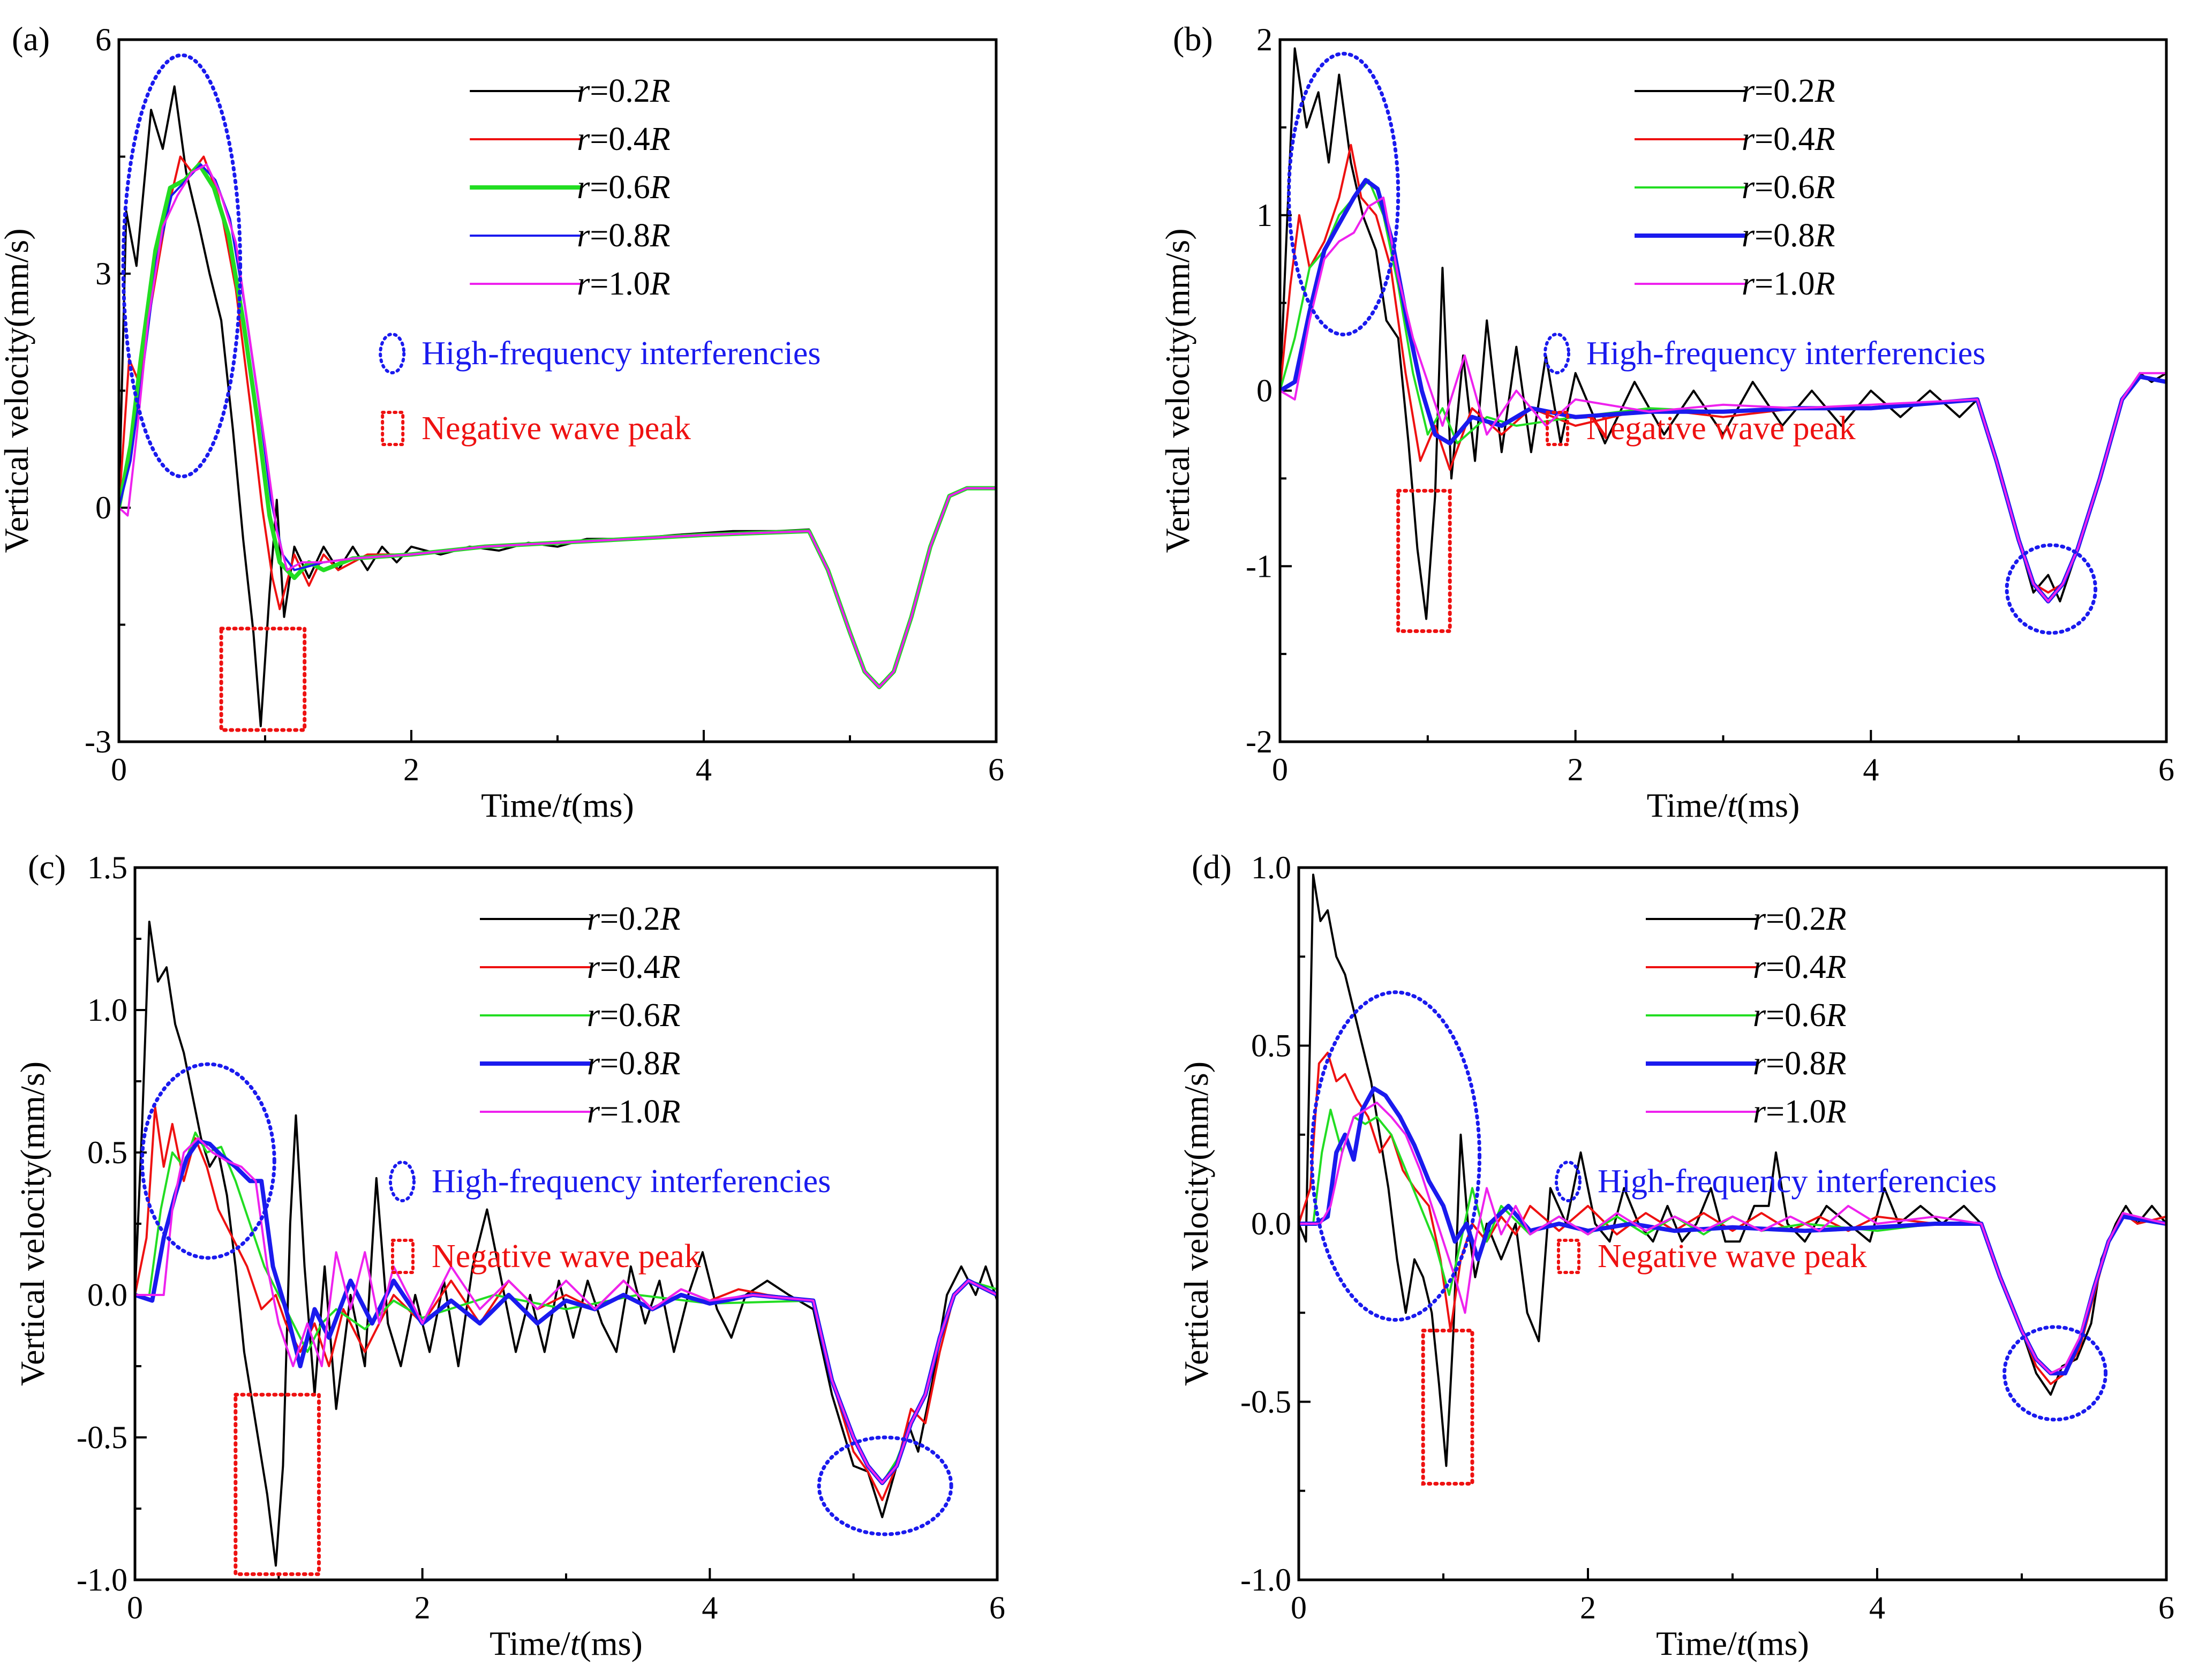 Image resolution: width=2191 pixels, height=1680 pixels. What do you see at coordinates (1264, 215) in the screenshot?
I see `y-tick-label: 1` at bounding box center [1264, 215].